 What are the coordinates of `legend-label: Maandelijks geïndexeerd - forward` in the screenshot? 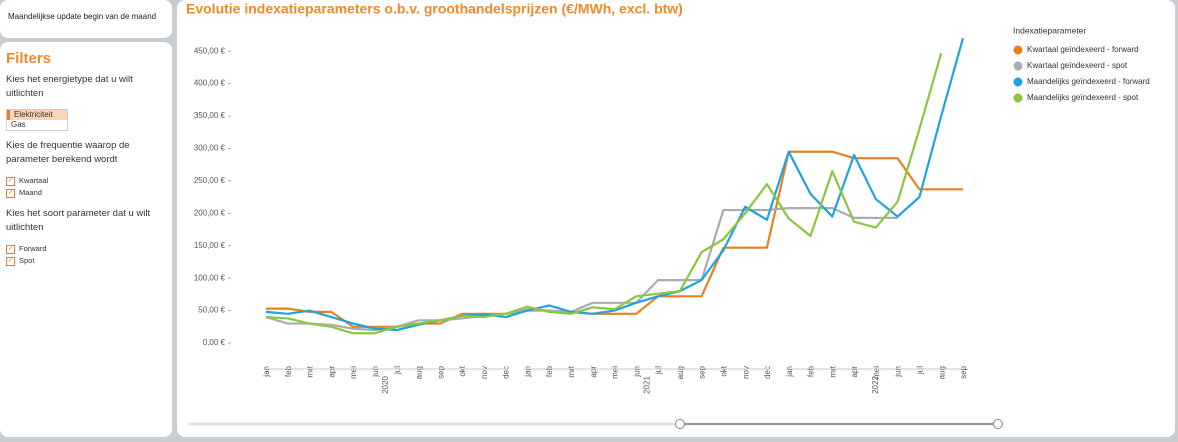 It's located at (1088, 81).